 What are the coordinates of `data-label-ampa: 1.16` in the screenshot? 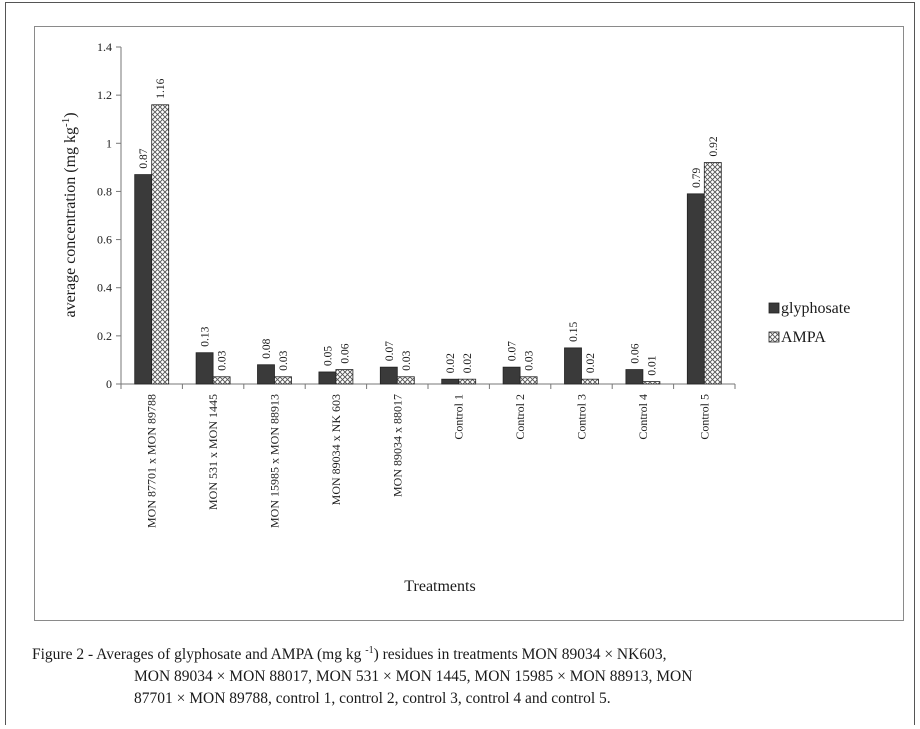 It's located at (161, 88).